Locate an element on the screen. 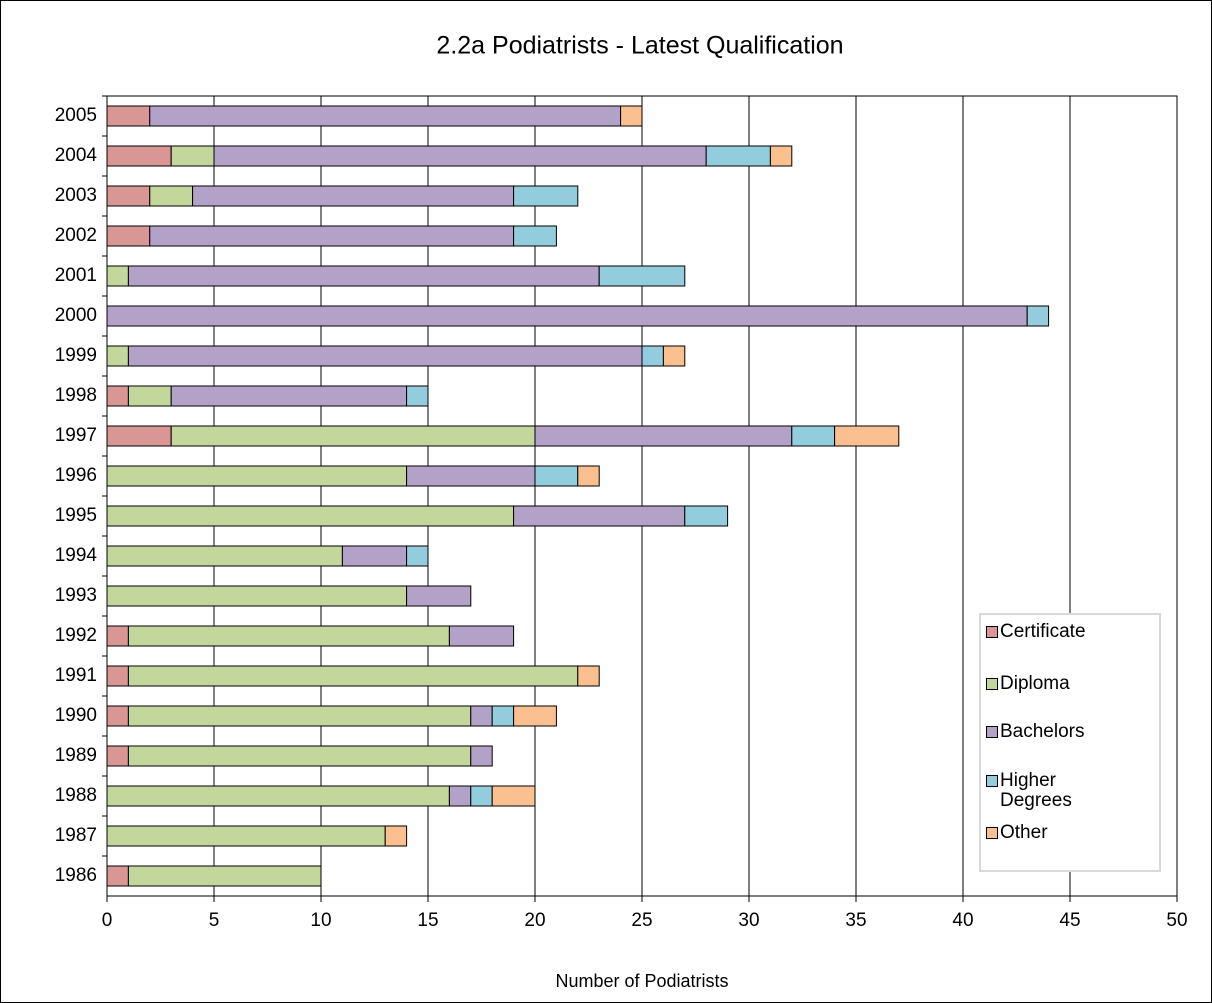  legend-label: Other is located at coordinates (1024, 832).